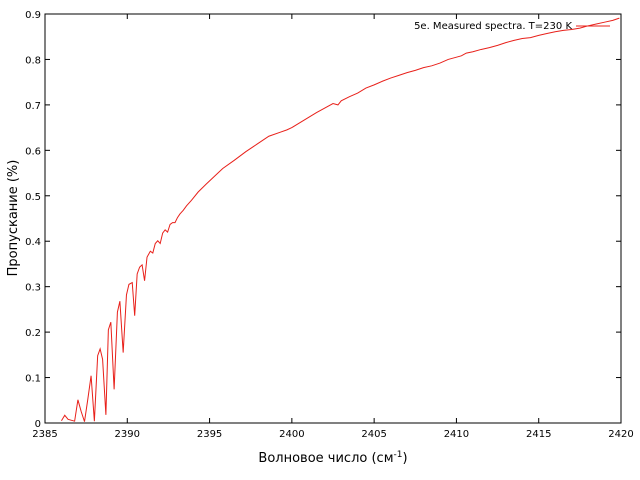  What do you see at coordinates (373, 434) in the screenshot?
I see `x-tick-label: 2405` at bounding box center [373, 434].